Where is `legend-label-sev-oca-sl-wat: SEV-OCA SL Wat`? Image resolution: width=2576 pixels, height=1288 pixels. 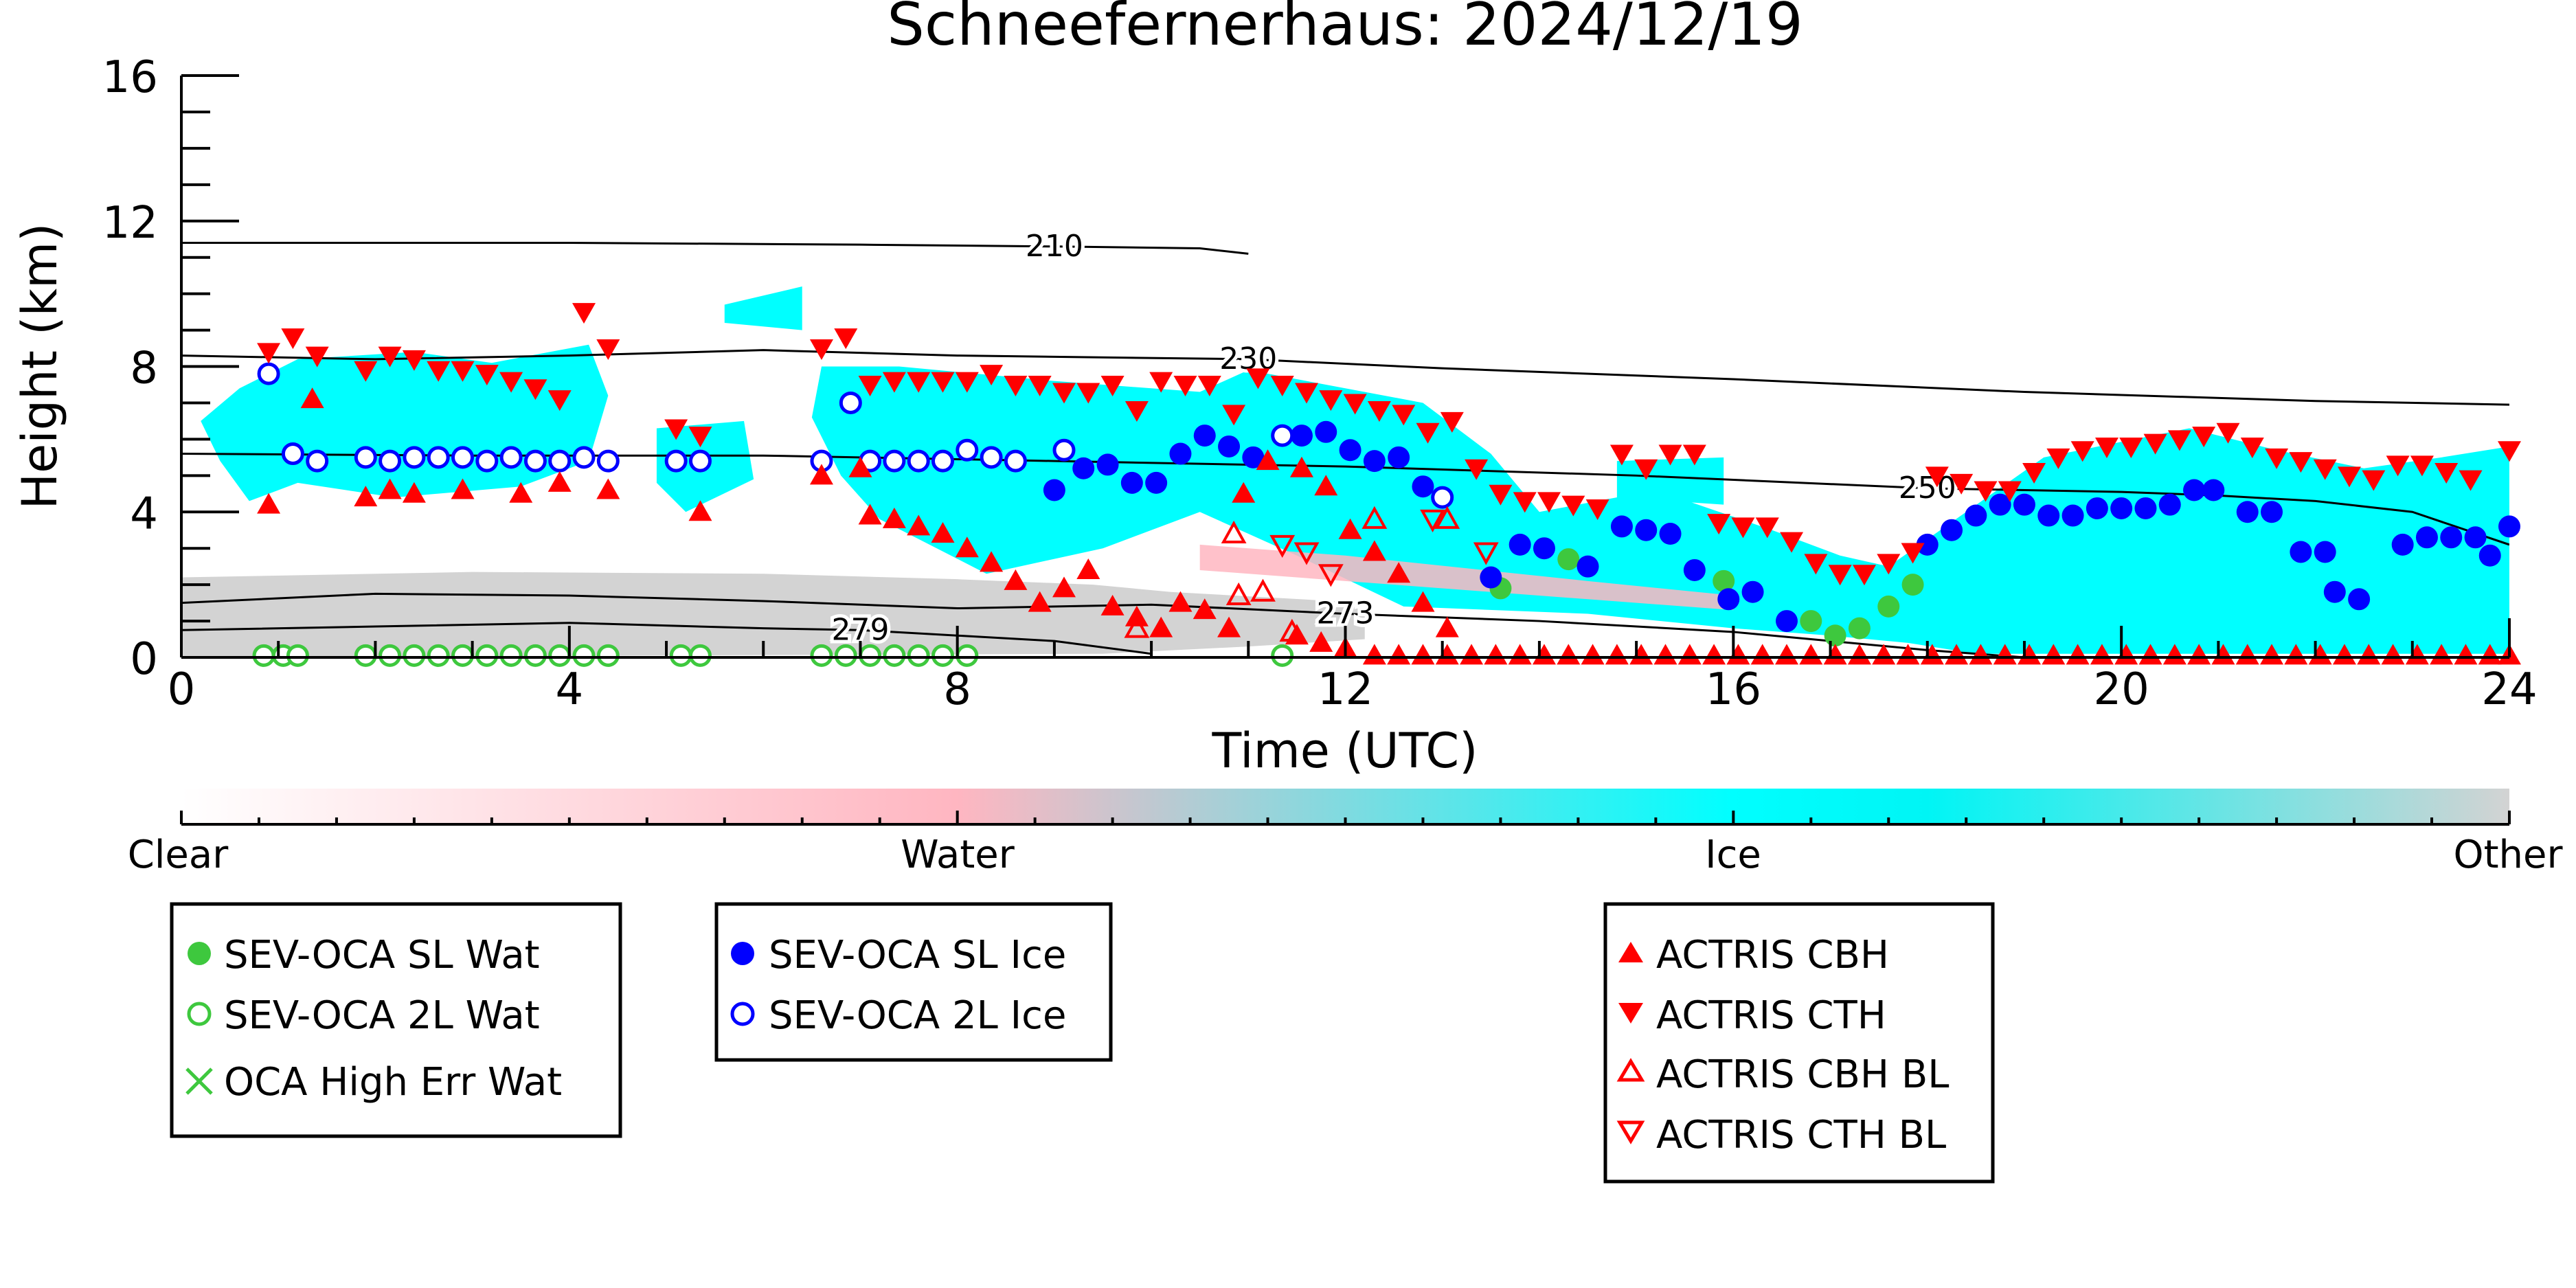
legend-label-sev-oca-sl-wat: SEV-OCA SL Wat is located at coordinates (382, 955).